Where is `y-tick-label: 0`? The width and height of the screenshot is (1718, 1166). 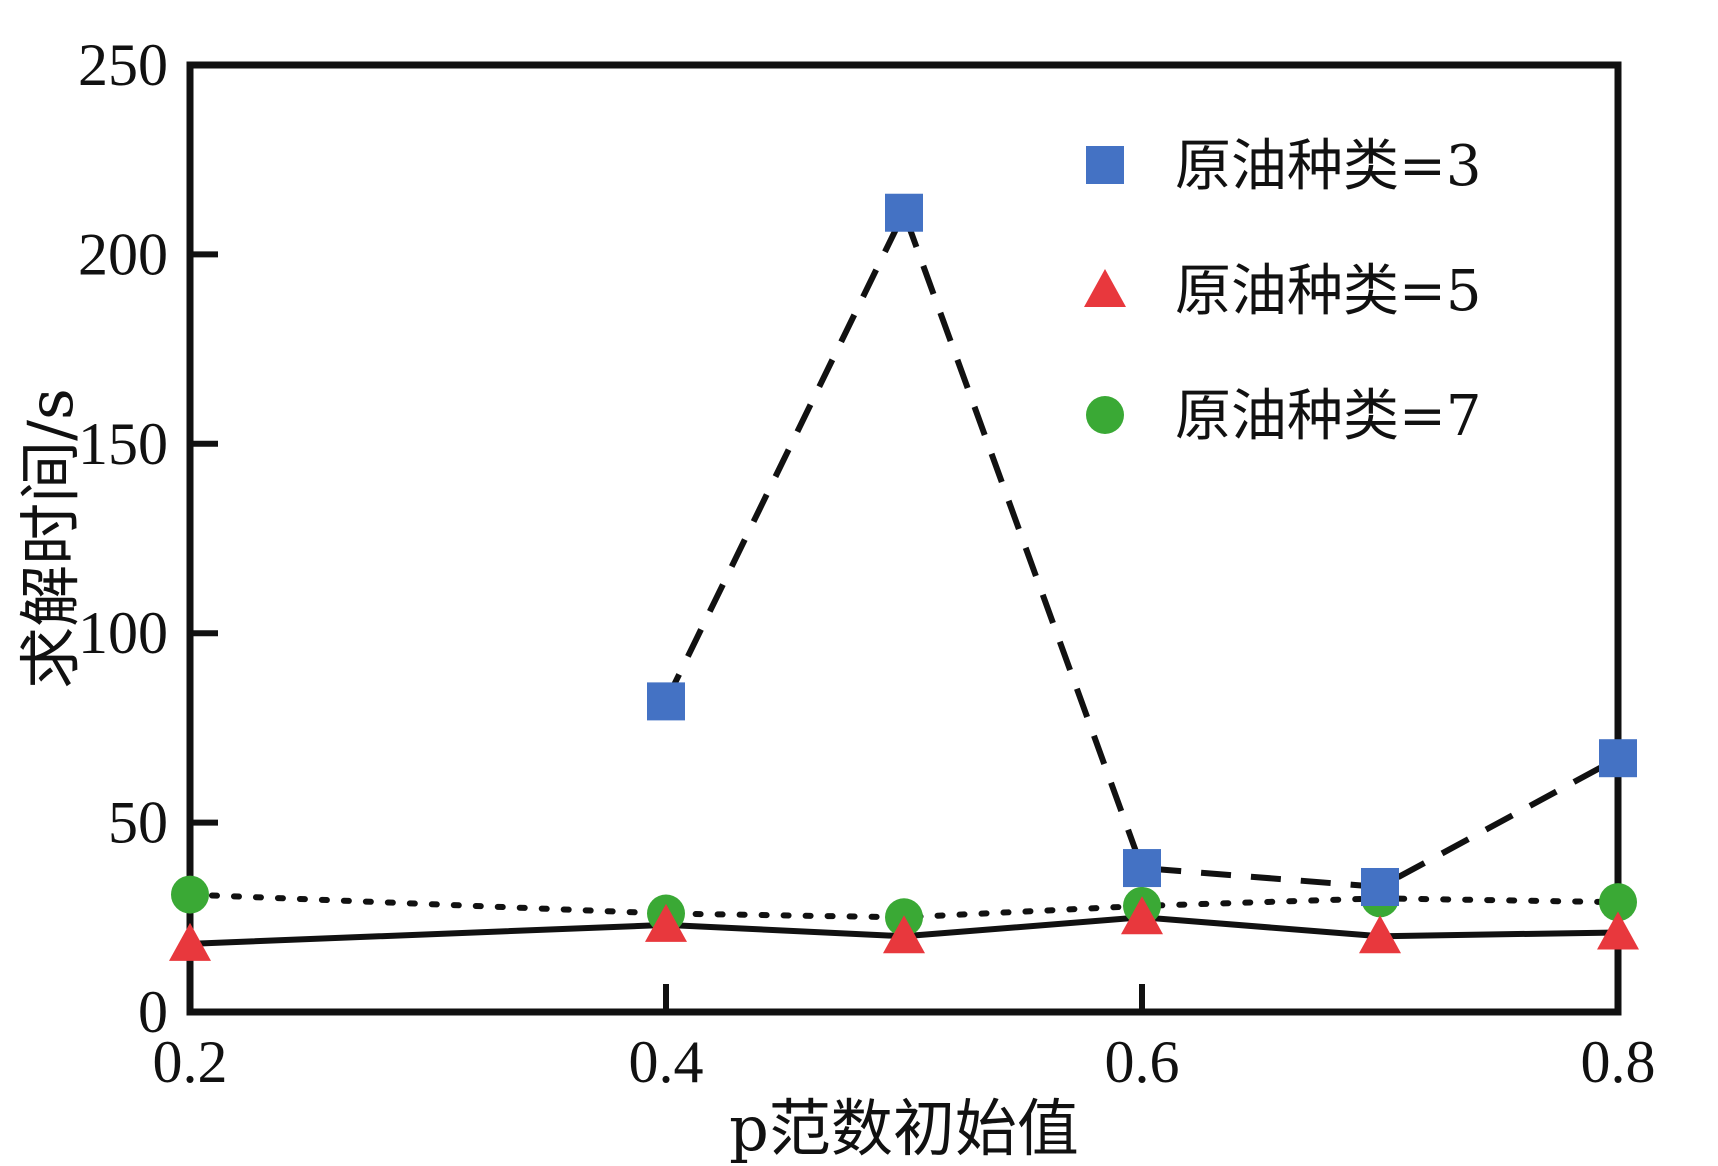
y-tick-label: 0 is located at coordinates (153, 1012).